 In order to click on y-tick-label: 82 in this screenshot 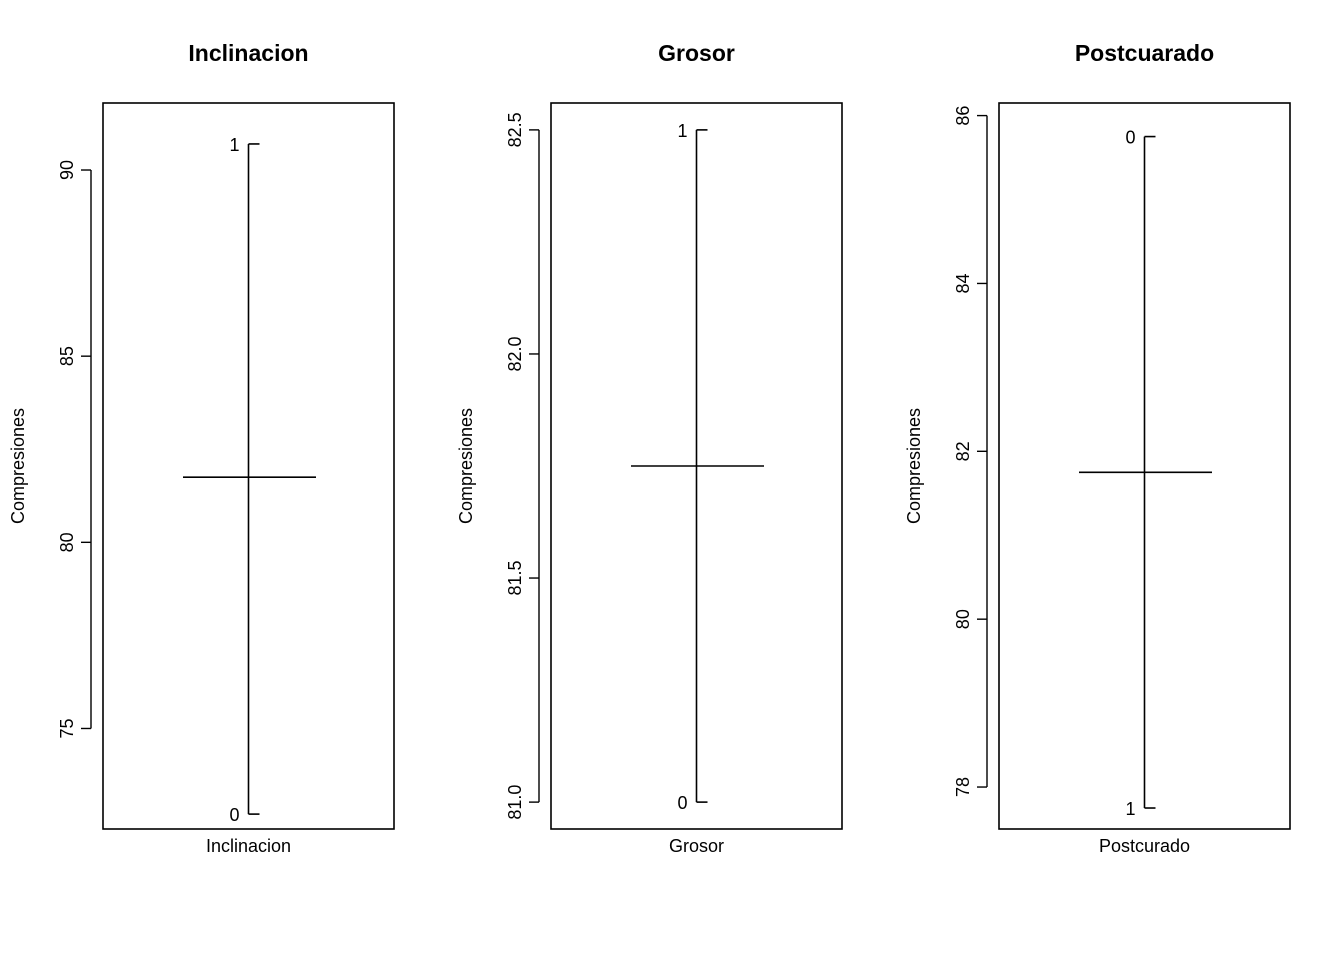, I will do `click(963, 451)`.